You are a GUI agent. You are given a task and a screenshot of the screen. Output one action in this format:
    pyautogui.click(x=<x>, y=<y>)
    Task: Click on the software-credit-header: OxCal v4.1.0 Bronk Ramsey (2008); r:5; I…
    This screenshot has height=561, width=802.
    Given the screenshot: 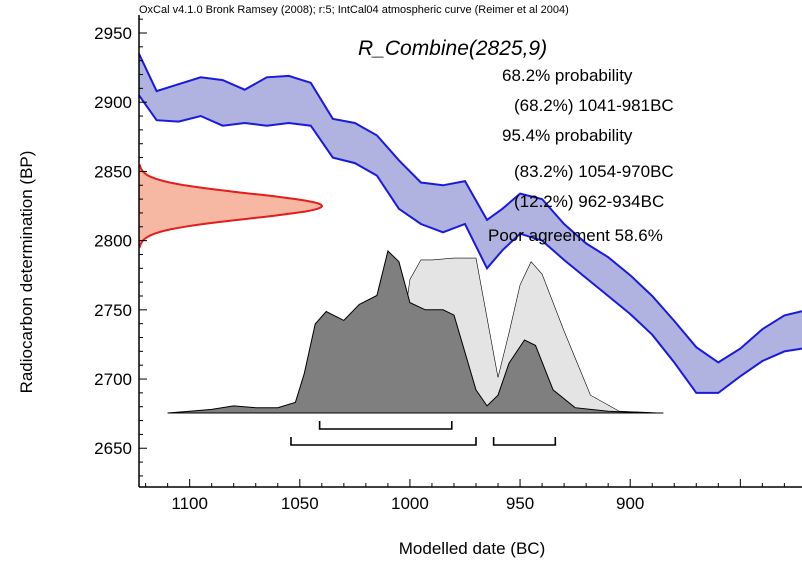 What is the action you would take?
    pyautogui.click(x=354, y=10)
    